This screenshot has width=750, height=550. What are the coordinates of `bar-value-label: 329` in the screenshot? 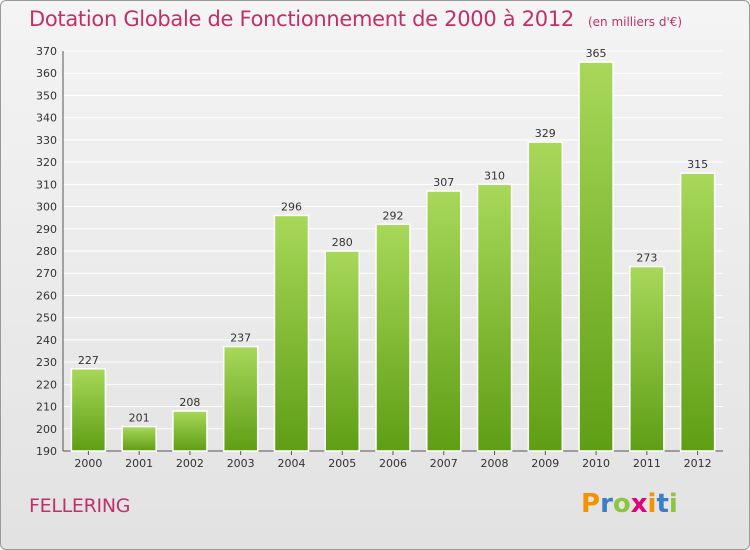 It's located at (545, 133).